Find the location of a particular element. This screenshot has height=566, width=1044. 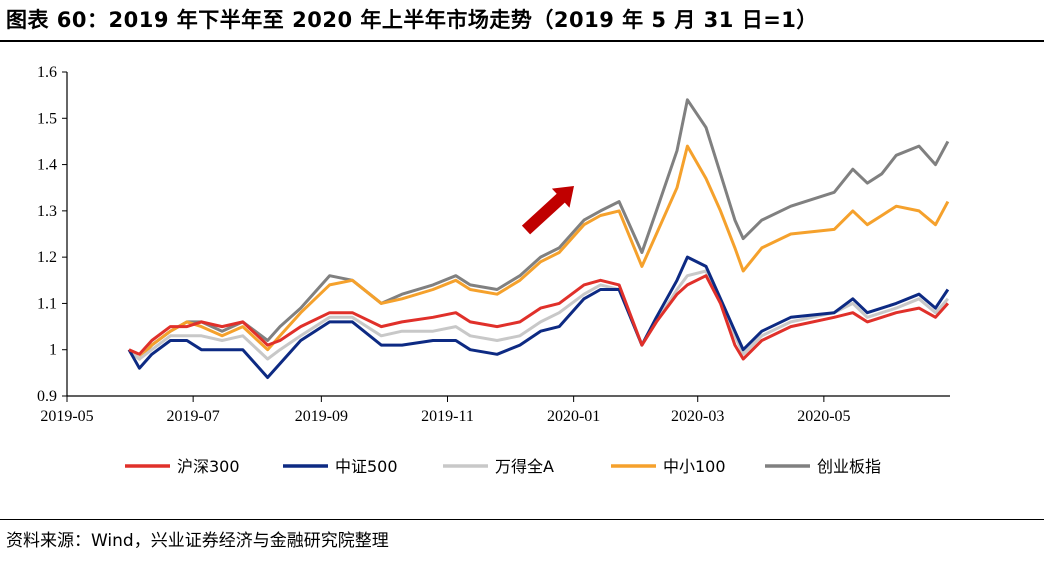

legend-item-2: 万得全A is located at coordinates (498, 466).